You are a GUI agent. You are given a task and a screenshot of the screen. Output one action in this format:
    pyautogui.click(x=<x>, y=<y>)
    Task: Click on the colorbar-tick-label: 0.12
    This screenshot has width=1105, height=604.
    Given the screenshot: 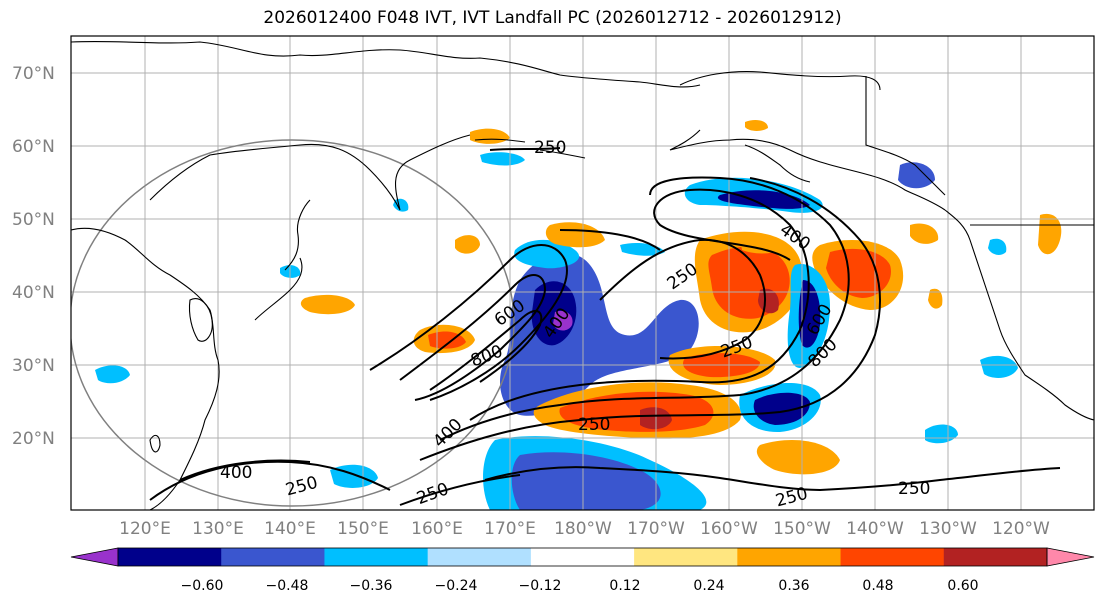 What is the action you would take?
    pyautogui.click(x=624, y=586)
    